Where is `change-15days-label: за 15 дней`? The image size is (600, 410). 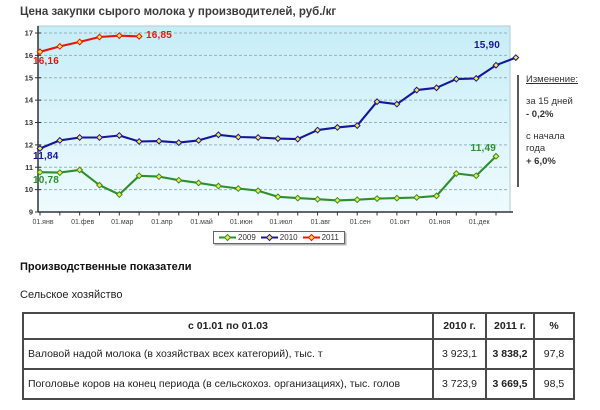
change-15days-label: за 15 дней is located at coordinates (549, 102).